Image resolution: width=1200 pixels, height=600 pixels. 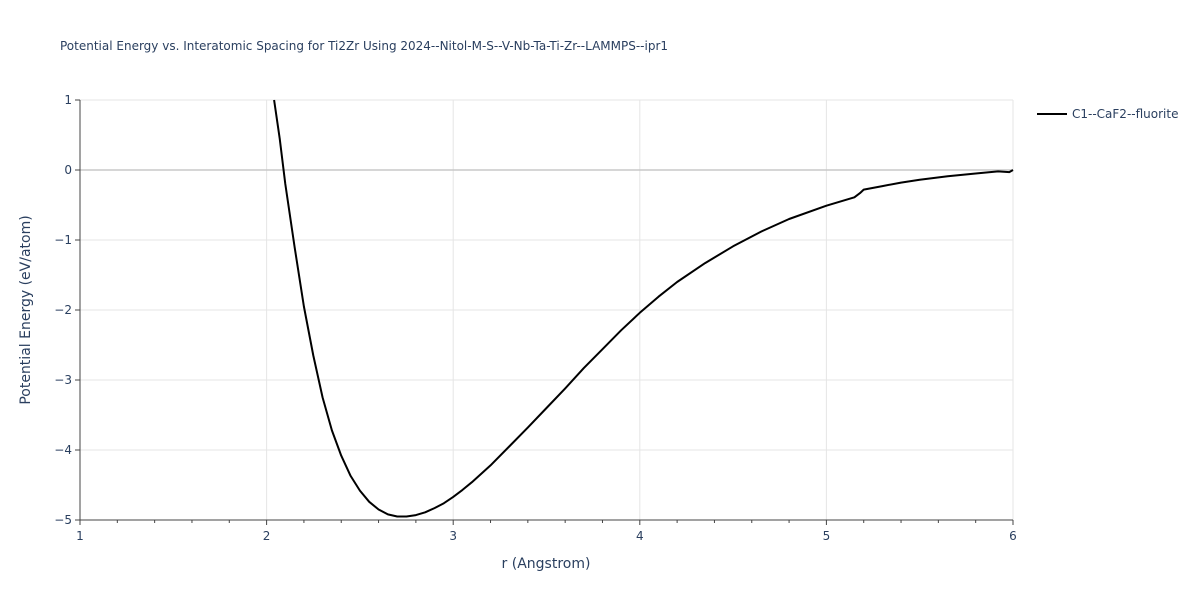 I want to click on y-tick-label: −2, so click(x=63, y=310).